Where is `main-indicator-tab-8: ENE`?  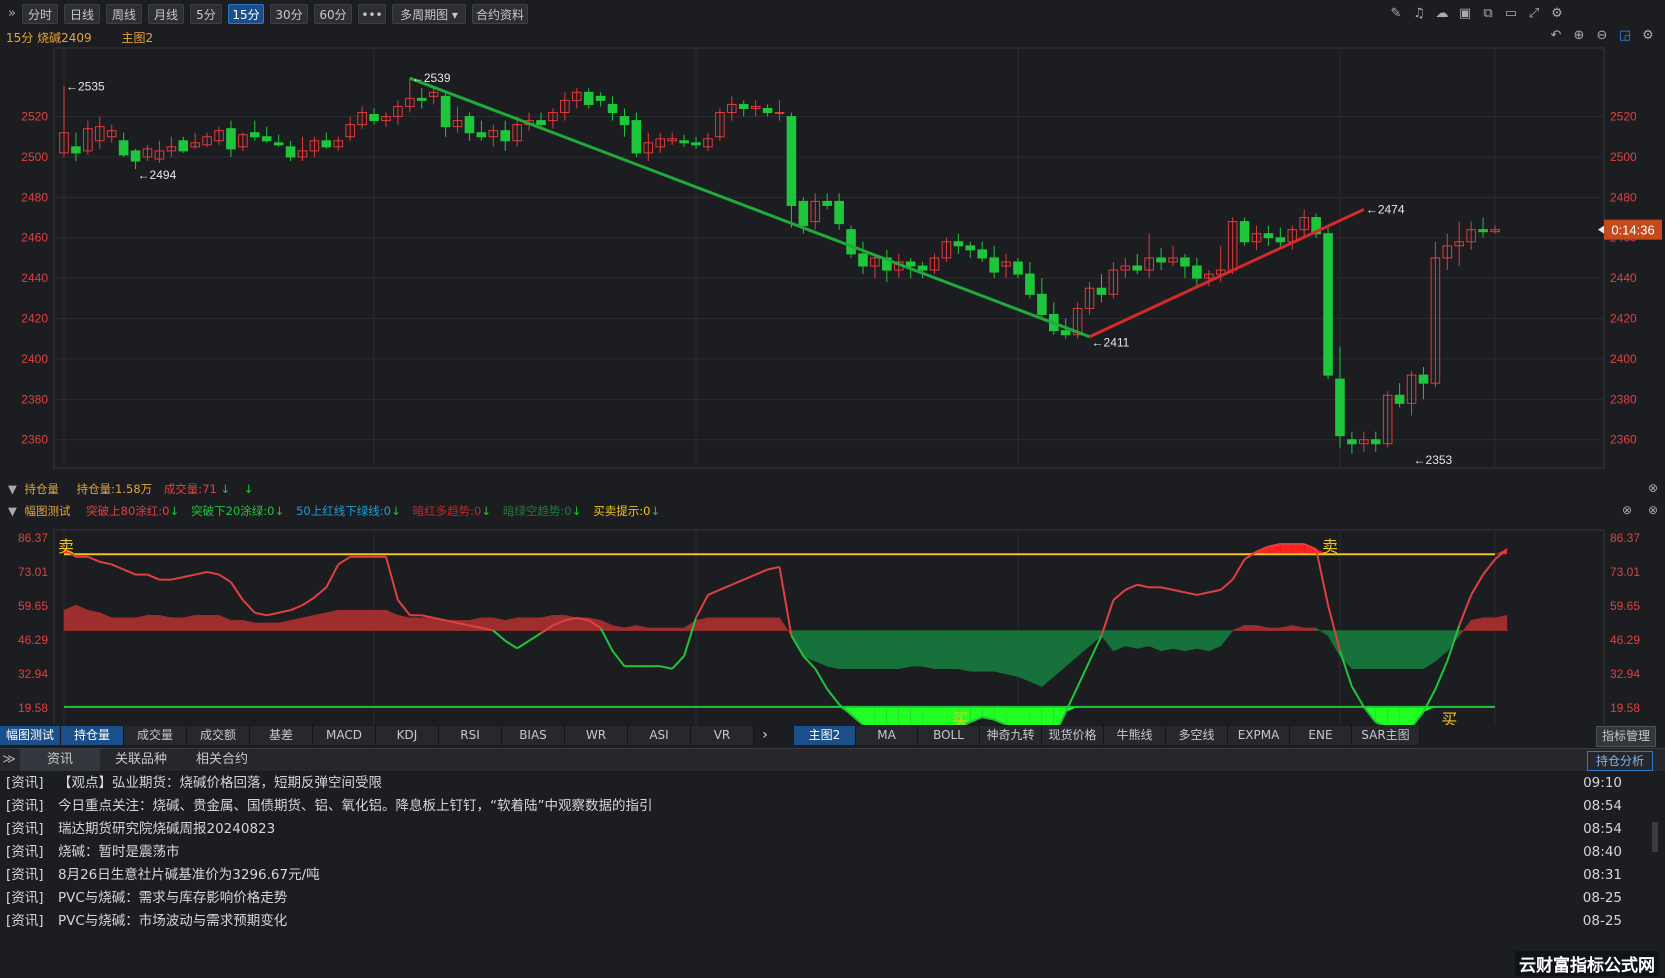 main-indicator-tab-8: ENE is located at coordinates (1321, 735).